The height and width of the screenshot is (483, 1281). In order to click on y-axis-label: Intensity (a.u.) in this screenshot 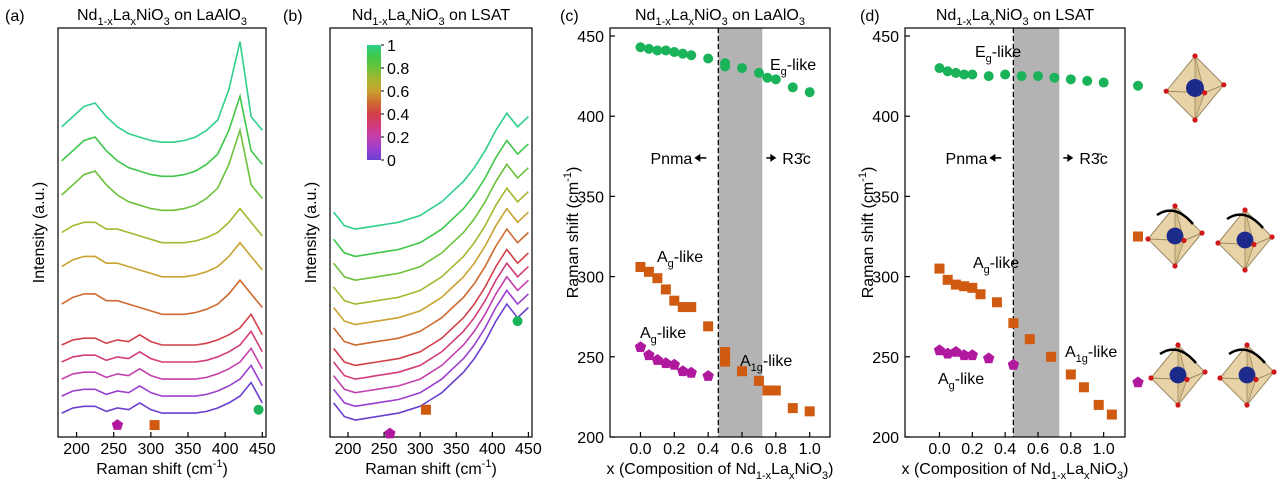, I will do `click(311, 232)`.